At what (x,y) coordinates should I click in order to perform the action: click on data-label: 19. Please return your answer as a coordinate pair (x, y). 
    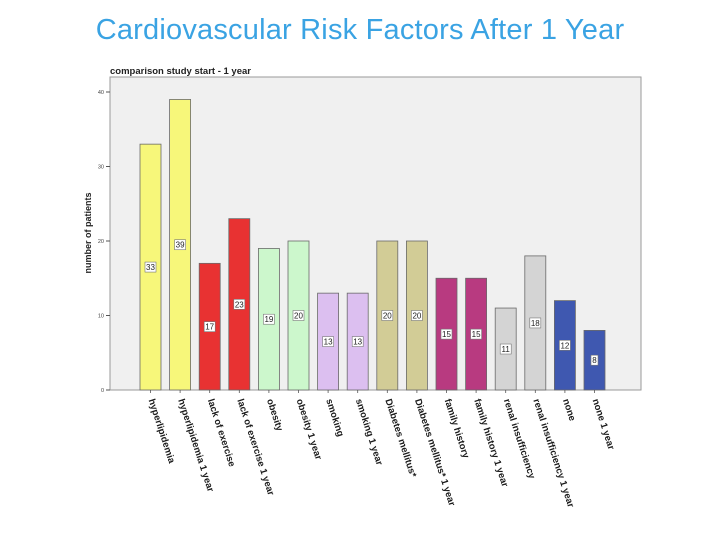
    Looking at the image, I should click on (268, 319).